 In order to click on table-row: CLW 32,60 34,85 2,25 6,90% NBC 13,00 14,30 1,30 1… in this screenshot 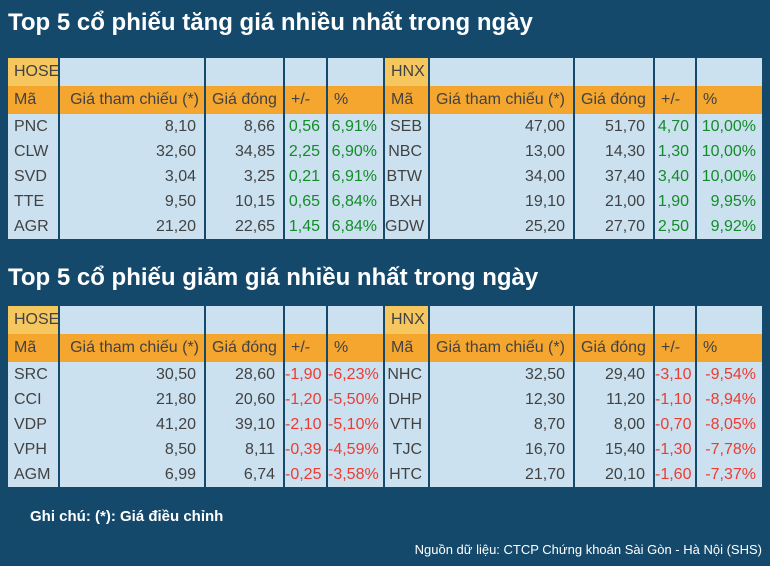, I will do `click(385, 151)`.